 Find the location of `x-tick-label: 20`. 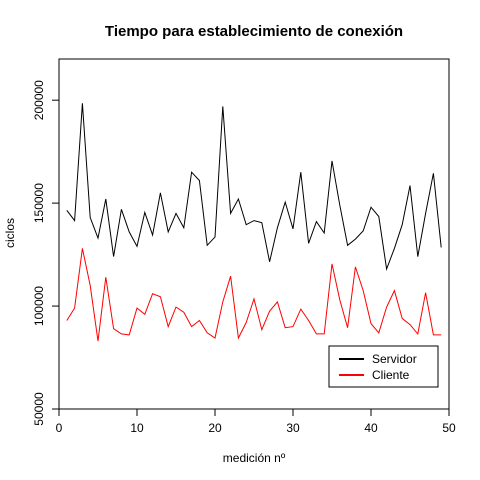

x-tick-label: 20 is located at coordinates (215, 428).